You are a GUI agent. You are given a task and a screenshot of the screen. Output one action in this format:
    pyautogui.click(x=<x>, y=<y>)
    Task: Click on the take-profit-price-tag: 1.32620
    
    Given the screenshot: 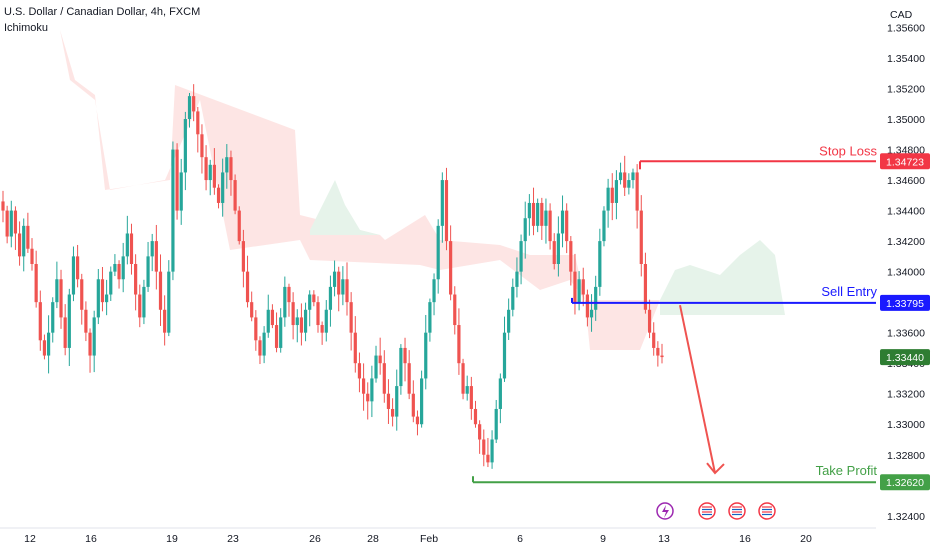 What is the action you would take?
    pyautogui.click(x=905, y=483)
    